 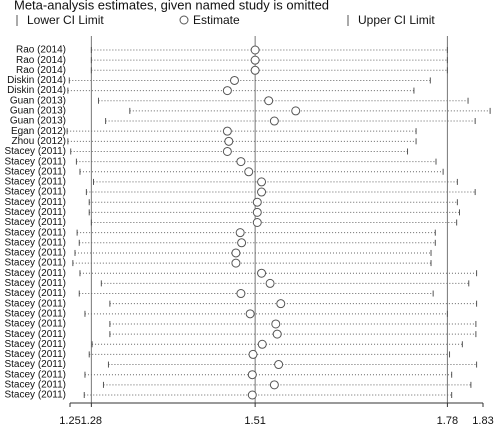 I want to click on legend-symbol, so click(x=184, y=20).